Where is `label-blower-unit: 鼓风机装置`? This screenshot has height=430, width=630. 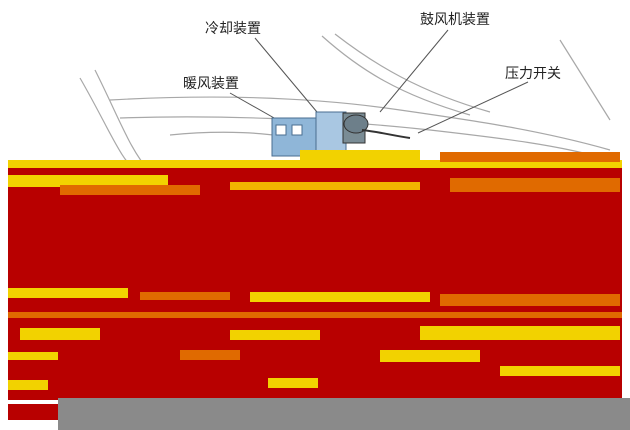
label-blower-unit: 鼓风机装置 is located at coordinates (455, 20).